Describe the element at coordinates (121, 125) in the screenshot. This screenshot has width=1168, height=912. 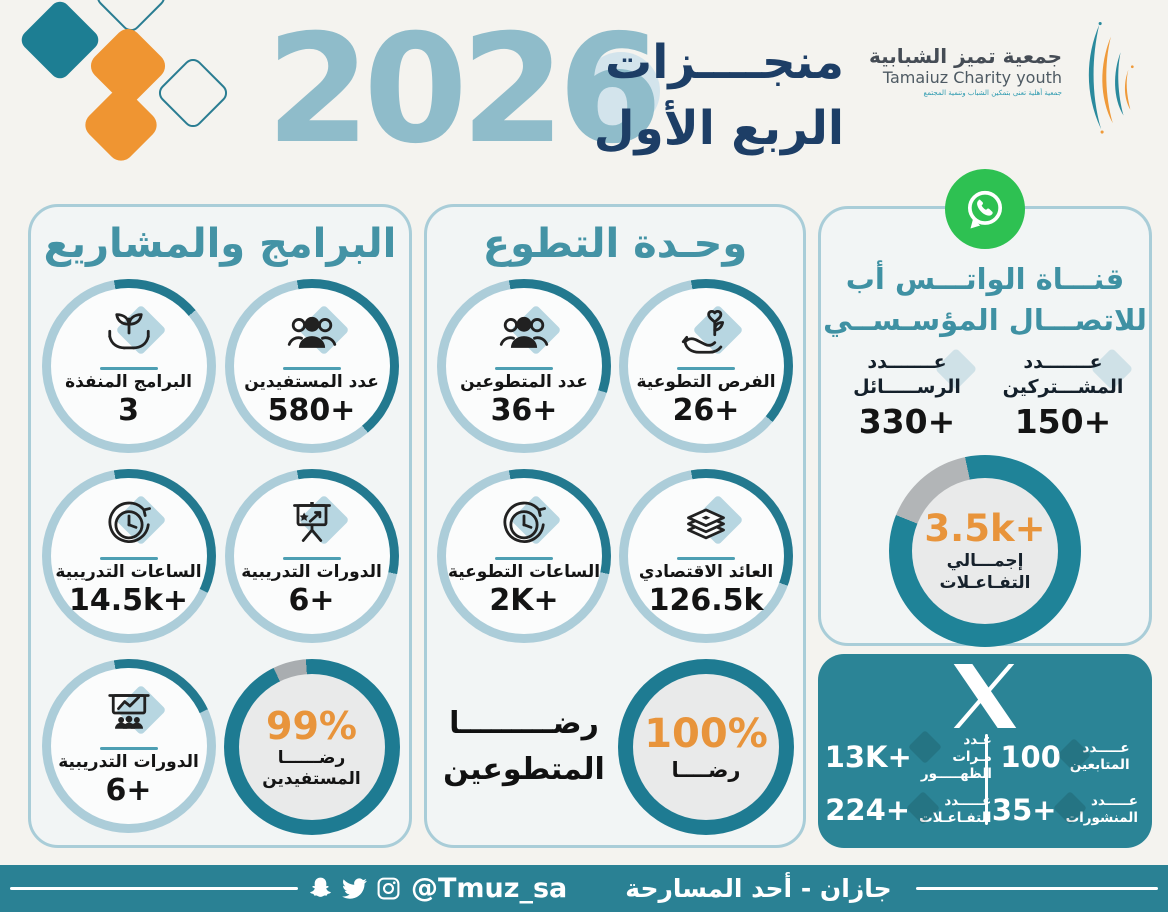
I see `deco-diamond-orange` at that location.